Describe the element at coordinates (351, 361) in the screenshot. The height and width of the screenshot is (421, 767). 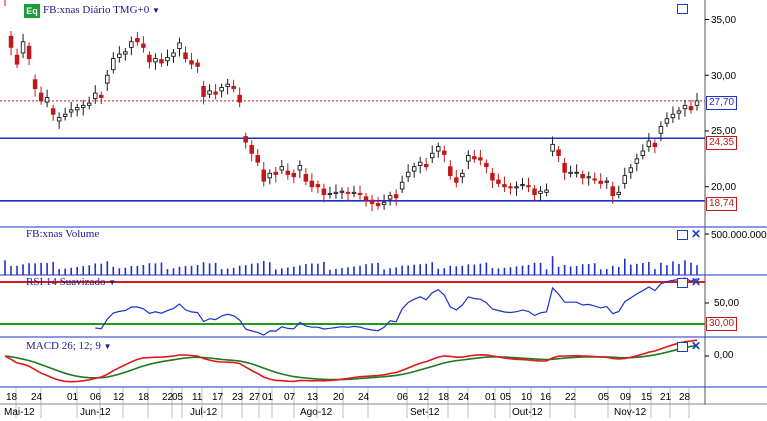
I see `macd-line` at that location.